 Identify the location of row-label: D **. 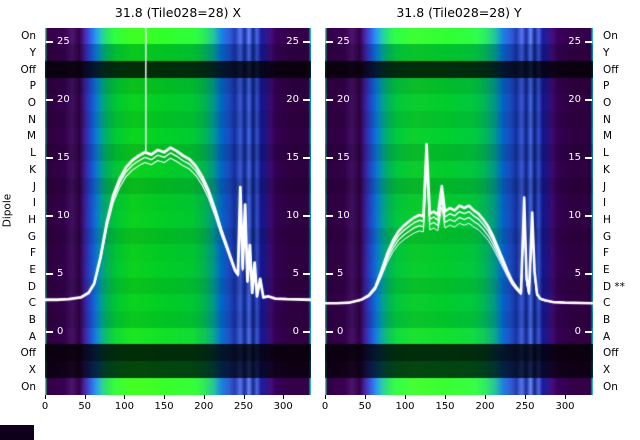
(614, 286).